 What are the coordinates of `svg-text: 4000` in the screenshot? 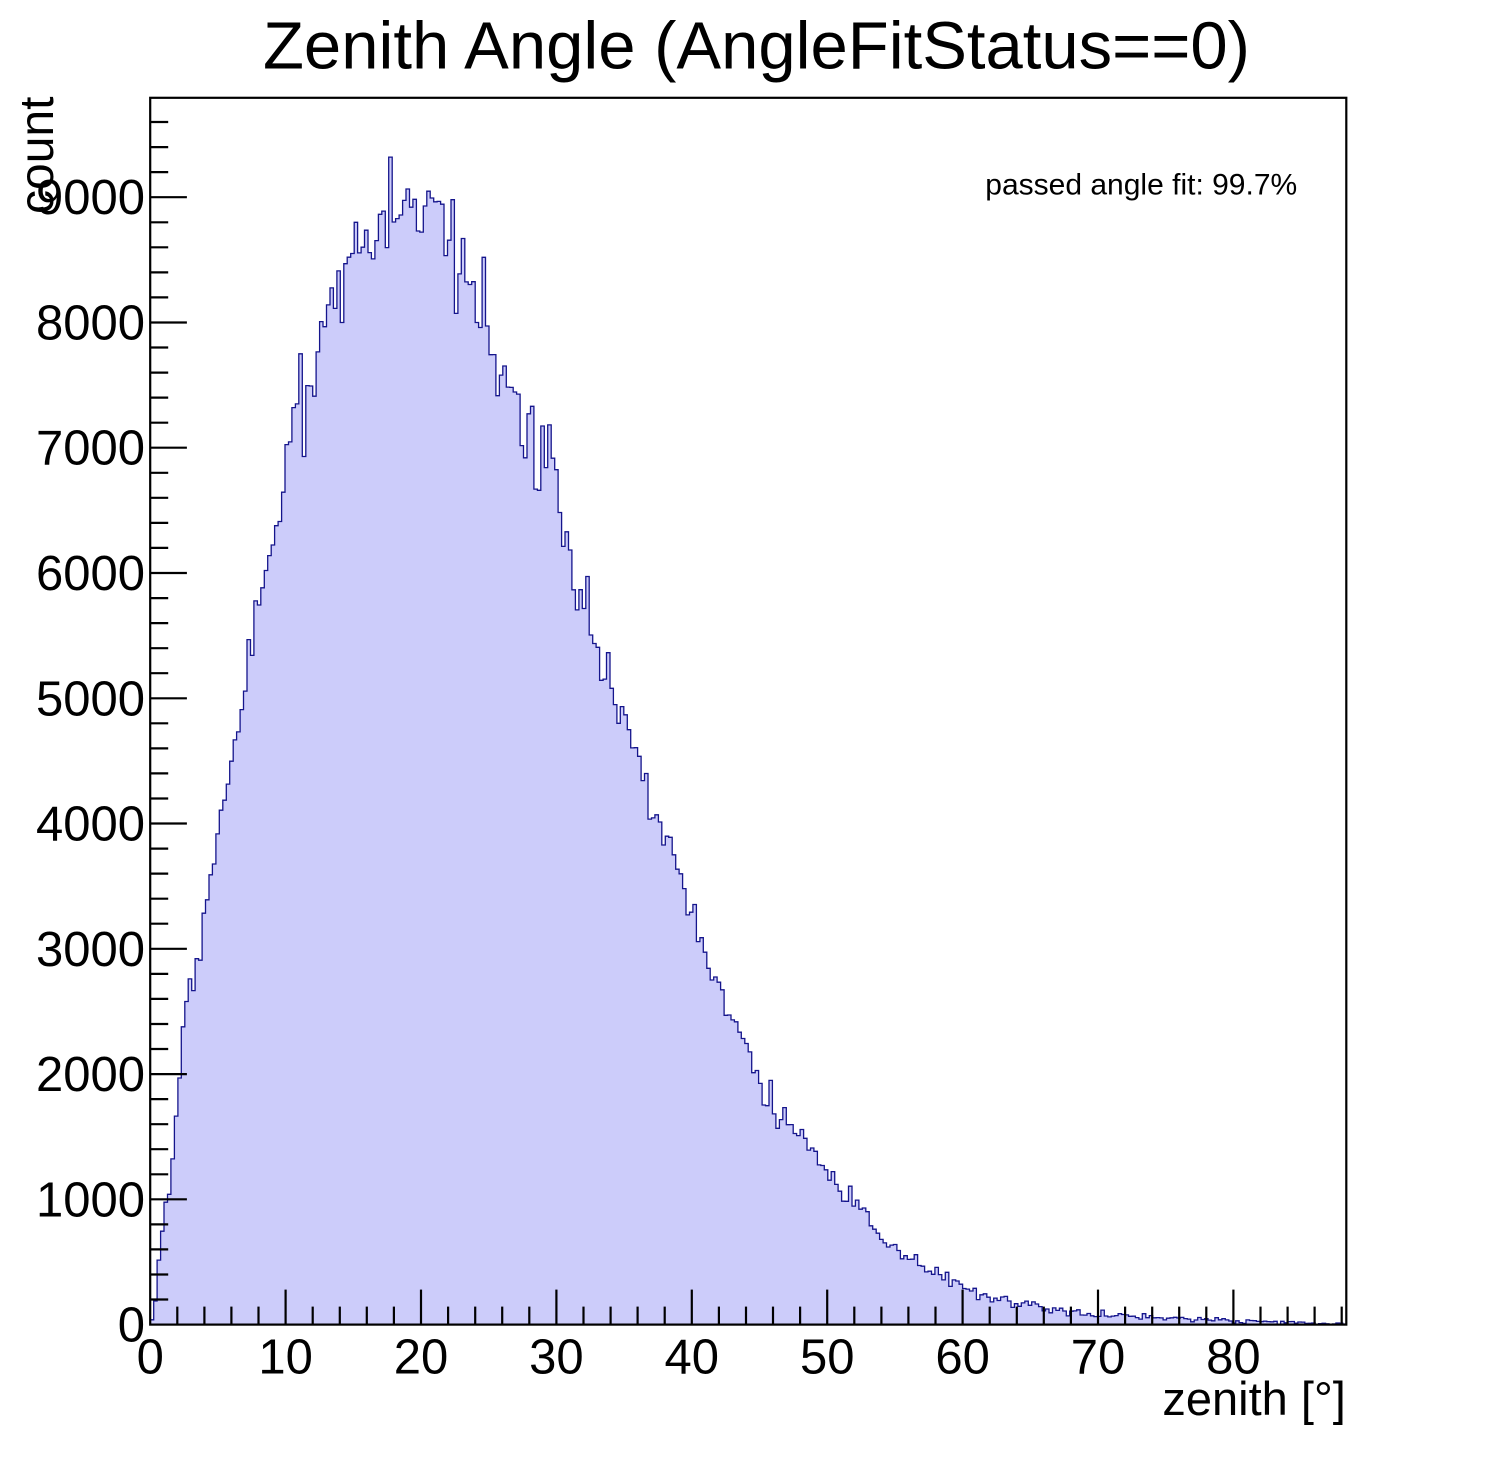 It's located at (90, 825).